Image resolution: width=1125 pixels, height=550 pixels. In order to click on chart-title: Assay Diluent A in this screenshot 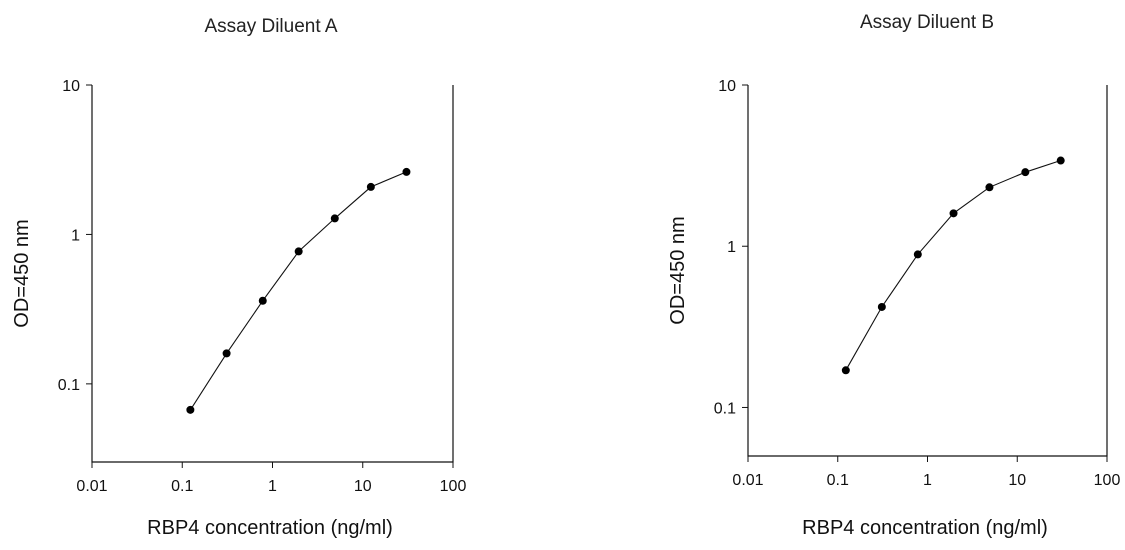, I will do `click(270, 26)`.